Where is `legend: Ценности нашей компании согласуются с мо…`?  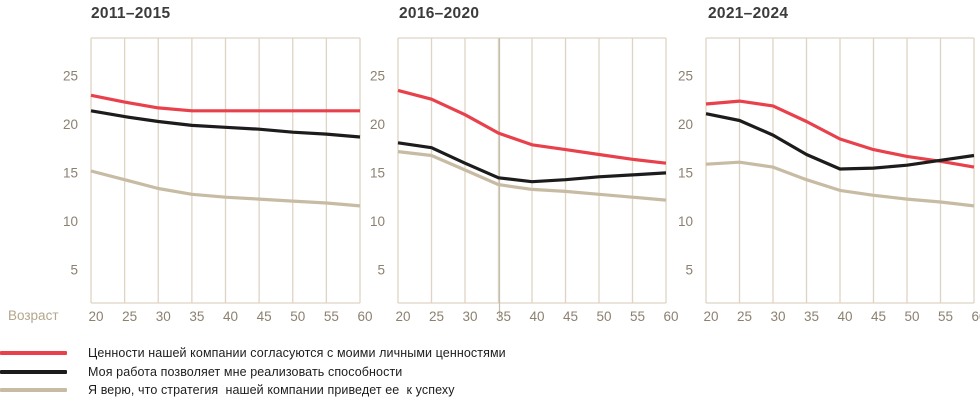
legend: Ценности нашей компании согласуются с мо… is located at coordinates (350, 372).